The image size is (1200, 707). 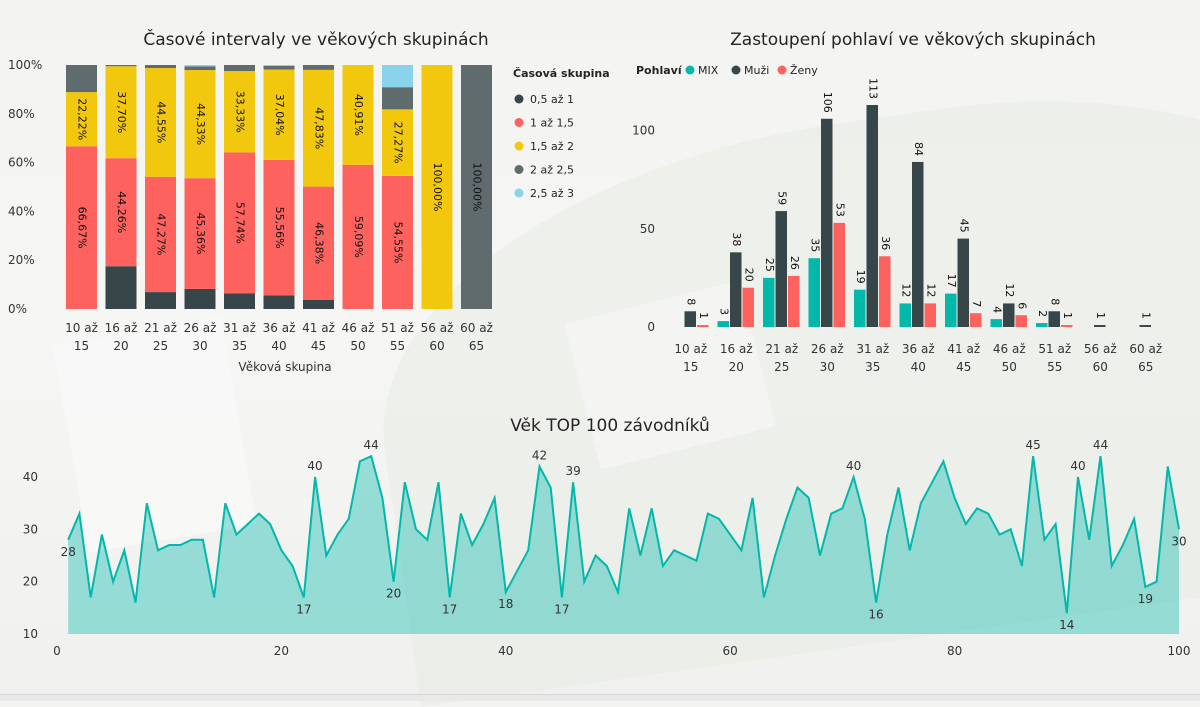 What do you see at coordinates (437, 328) in the screenshot?
I see `time-intervals-x-tick: 56 až` at bounding box center [437, 328].